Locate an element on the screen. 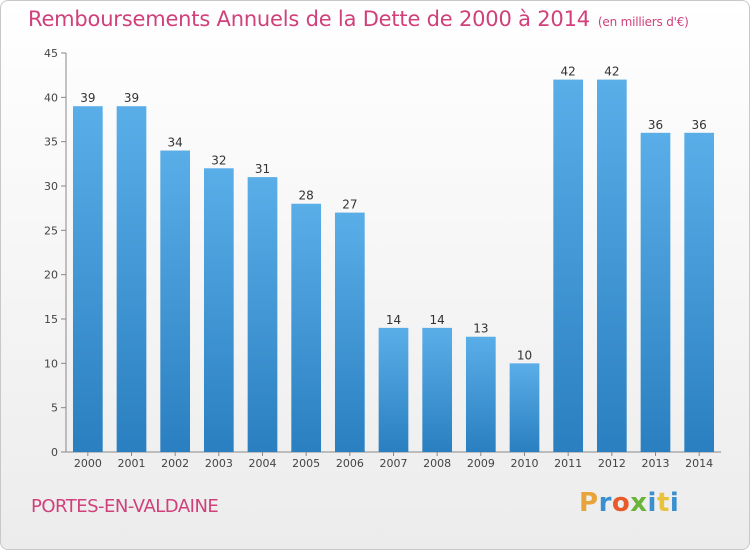 The image size is (750, 550). y-tick-label: 45 is located at coordinates (51, 53).